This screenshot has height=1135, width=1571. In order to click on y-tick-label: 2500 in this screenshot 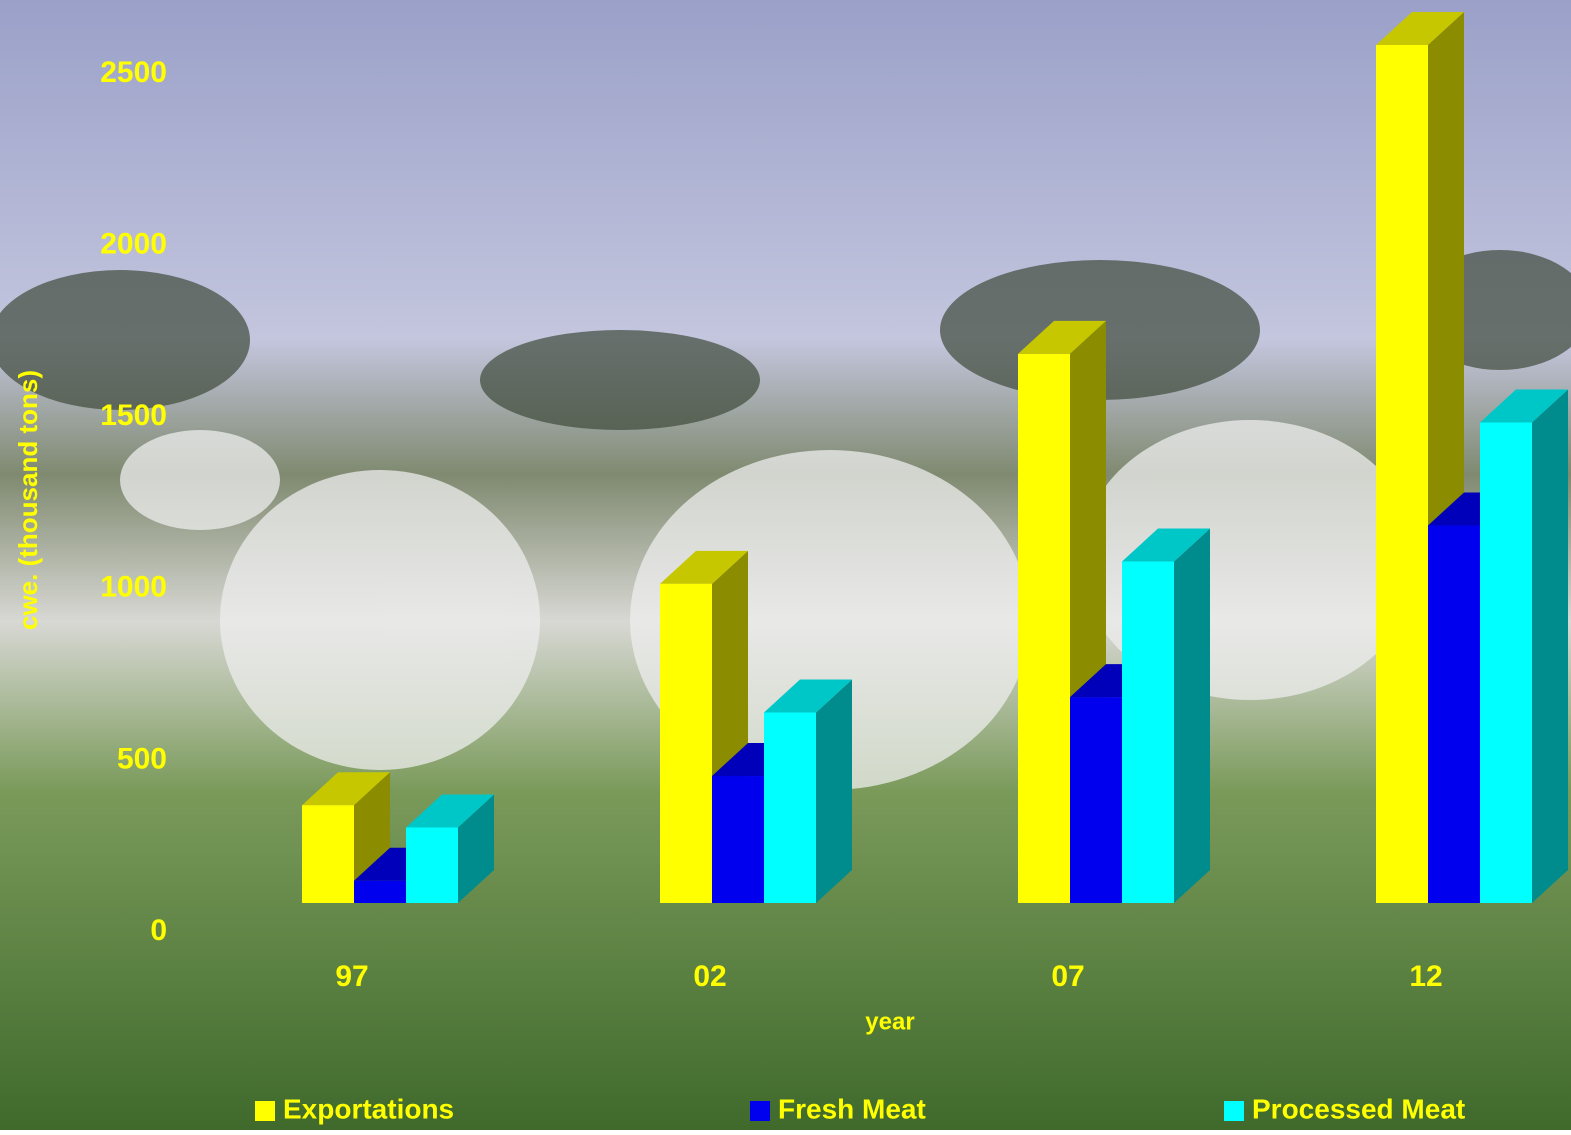, I will do `click(133, 72)`.